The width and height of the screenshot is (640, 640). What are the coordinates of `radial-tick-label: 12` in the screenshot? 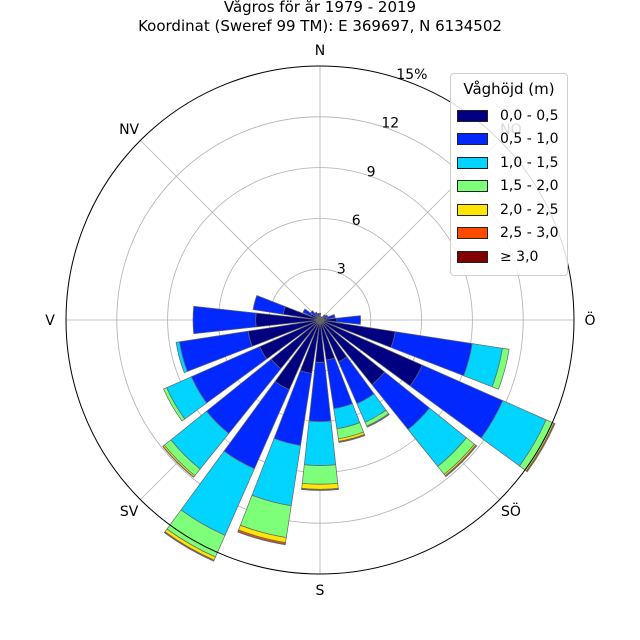 It's located at (390, 124).